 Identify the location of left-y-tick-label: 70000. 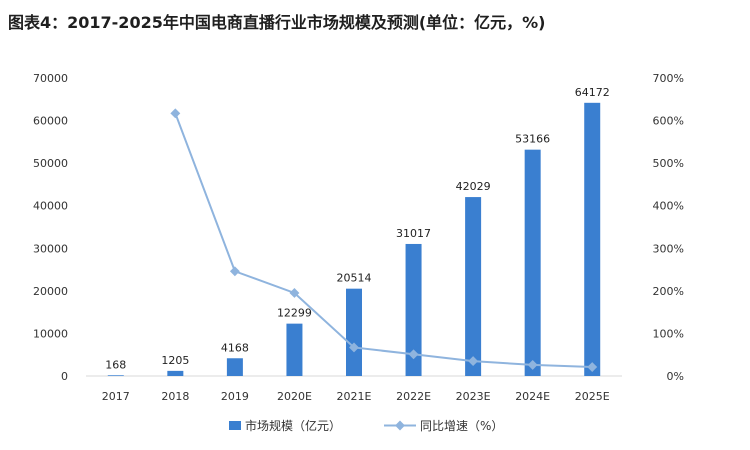
(50, 78).